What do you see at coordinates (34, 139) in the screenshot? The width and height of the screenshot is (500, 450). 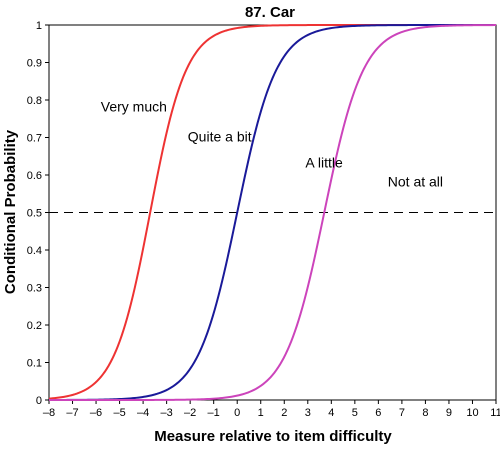 I see `y-tick-label: 0.7` at bounding box center [34, 139].